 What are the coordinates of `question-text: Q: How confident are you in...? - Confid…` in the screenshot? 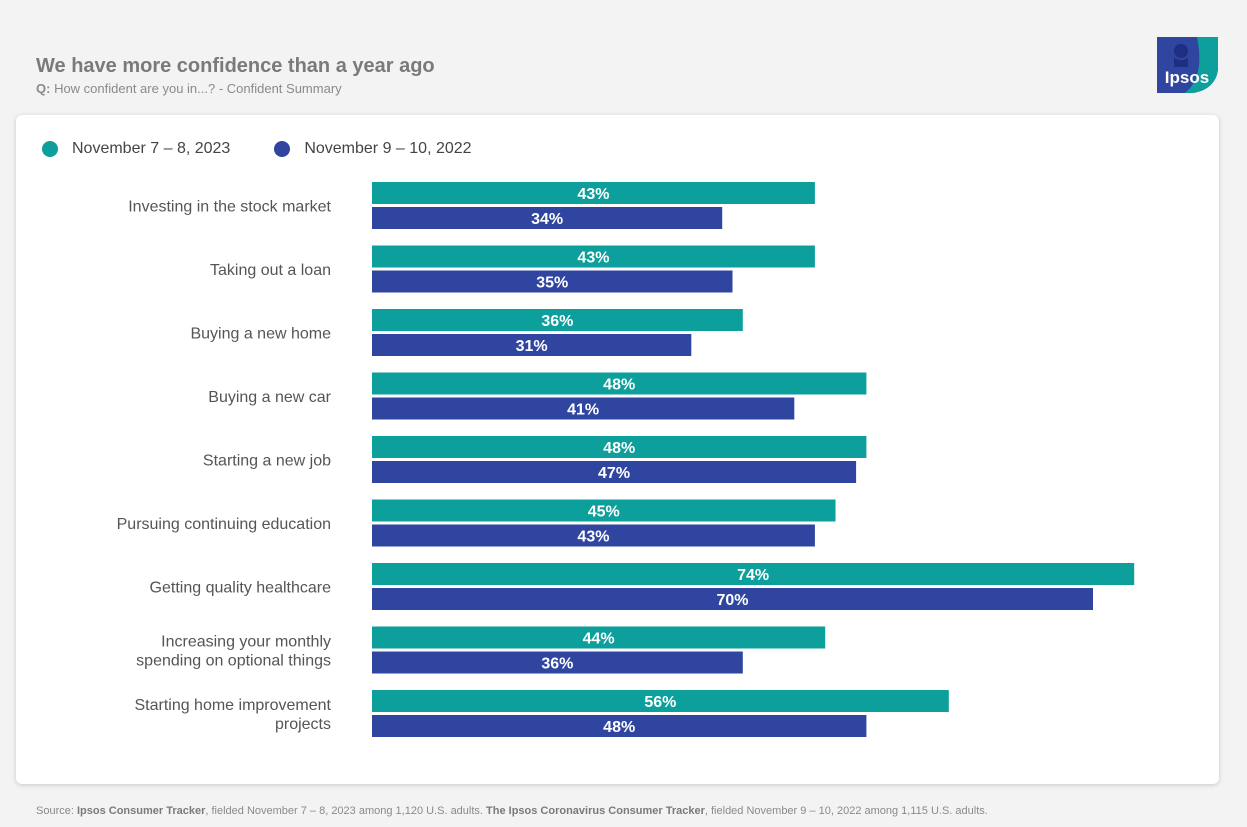 It's located at (235, 89).